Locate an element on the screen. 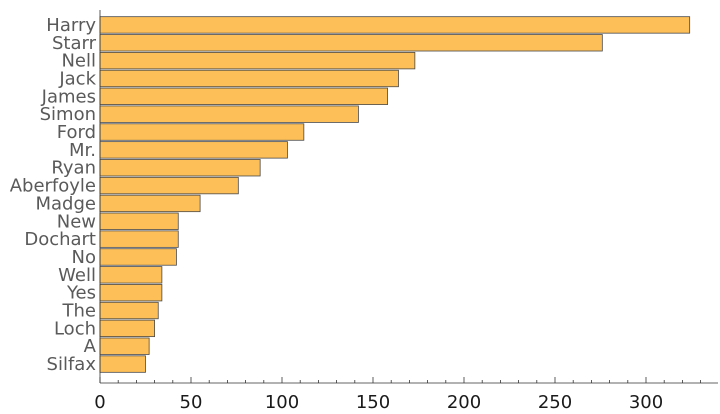 The width and height of the screenshot is (720, 414). bar-a is located at coordinates (124, 346).